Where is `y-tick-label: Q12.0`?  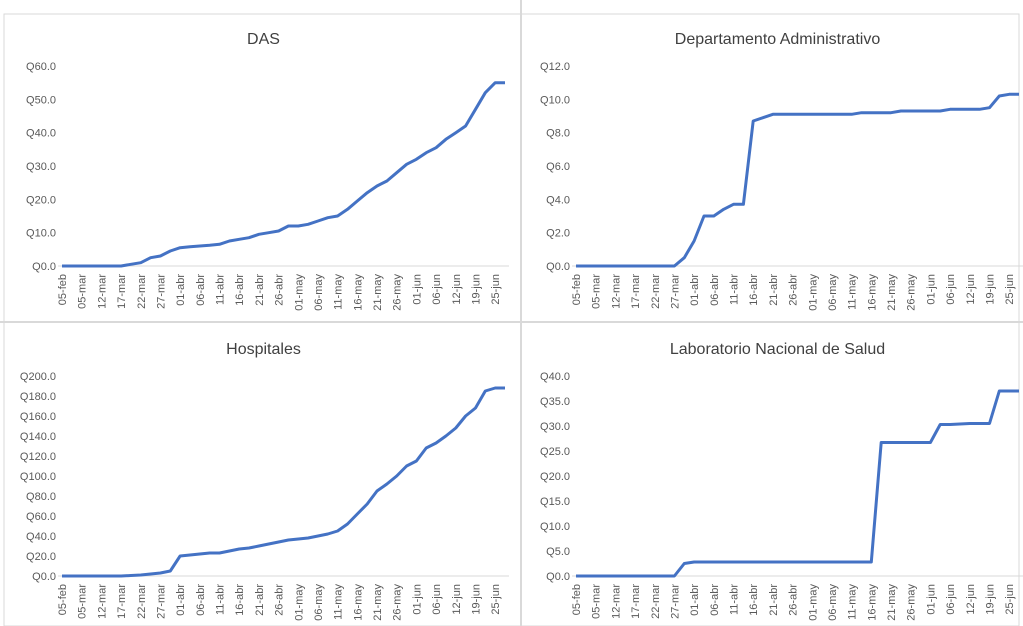
y-tick-label: Q12.0 is located at coordinates (555, 67).